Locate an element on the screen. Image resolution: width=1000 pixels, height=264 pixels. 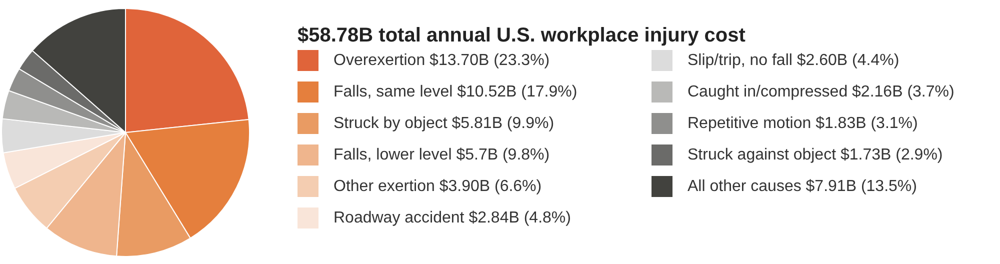
text: $58.78B total annual U.S. workplace injury cost is located at coordinates (522, 35).